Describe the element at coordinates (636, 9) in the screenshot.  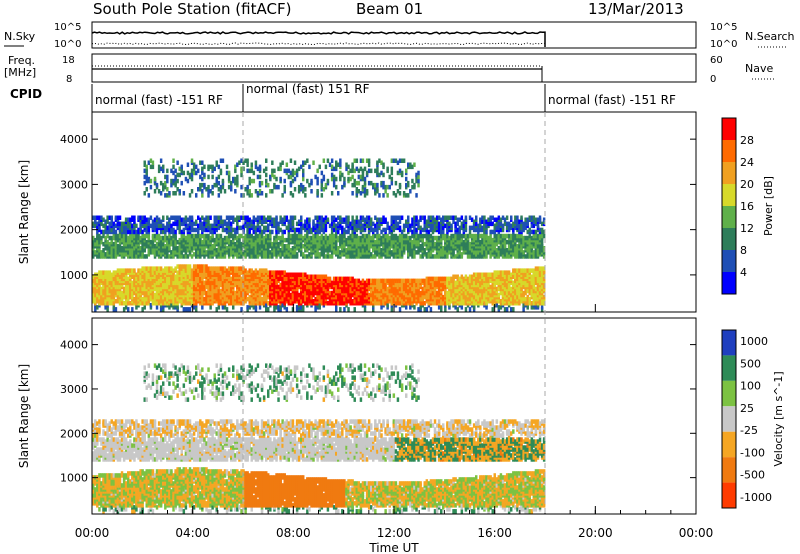
I see `date-label: 13/Mar/2013` at that location.